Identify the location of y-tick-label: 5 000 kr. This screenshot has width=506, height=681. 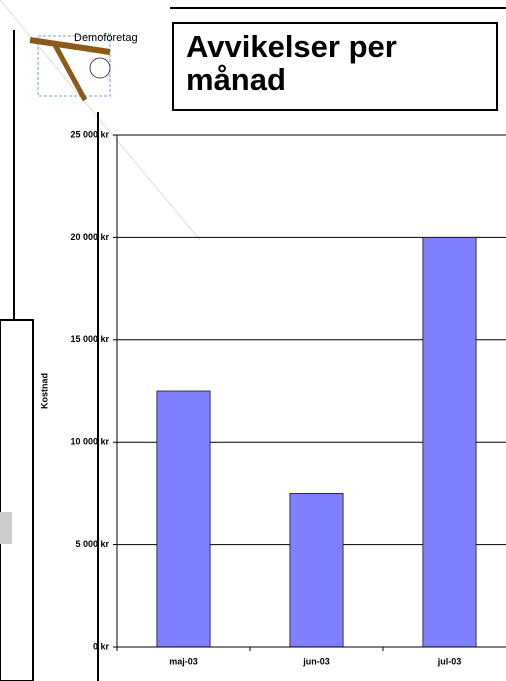
(92, 544).